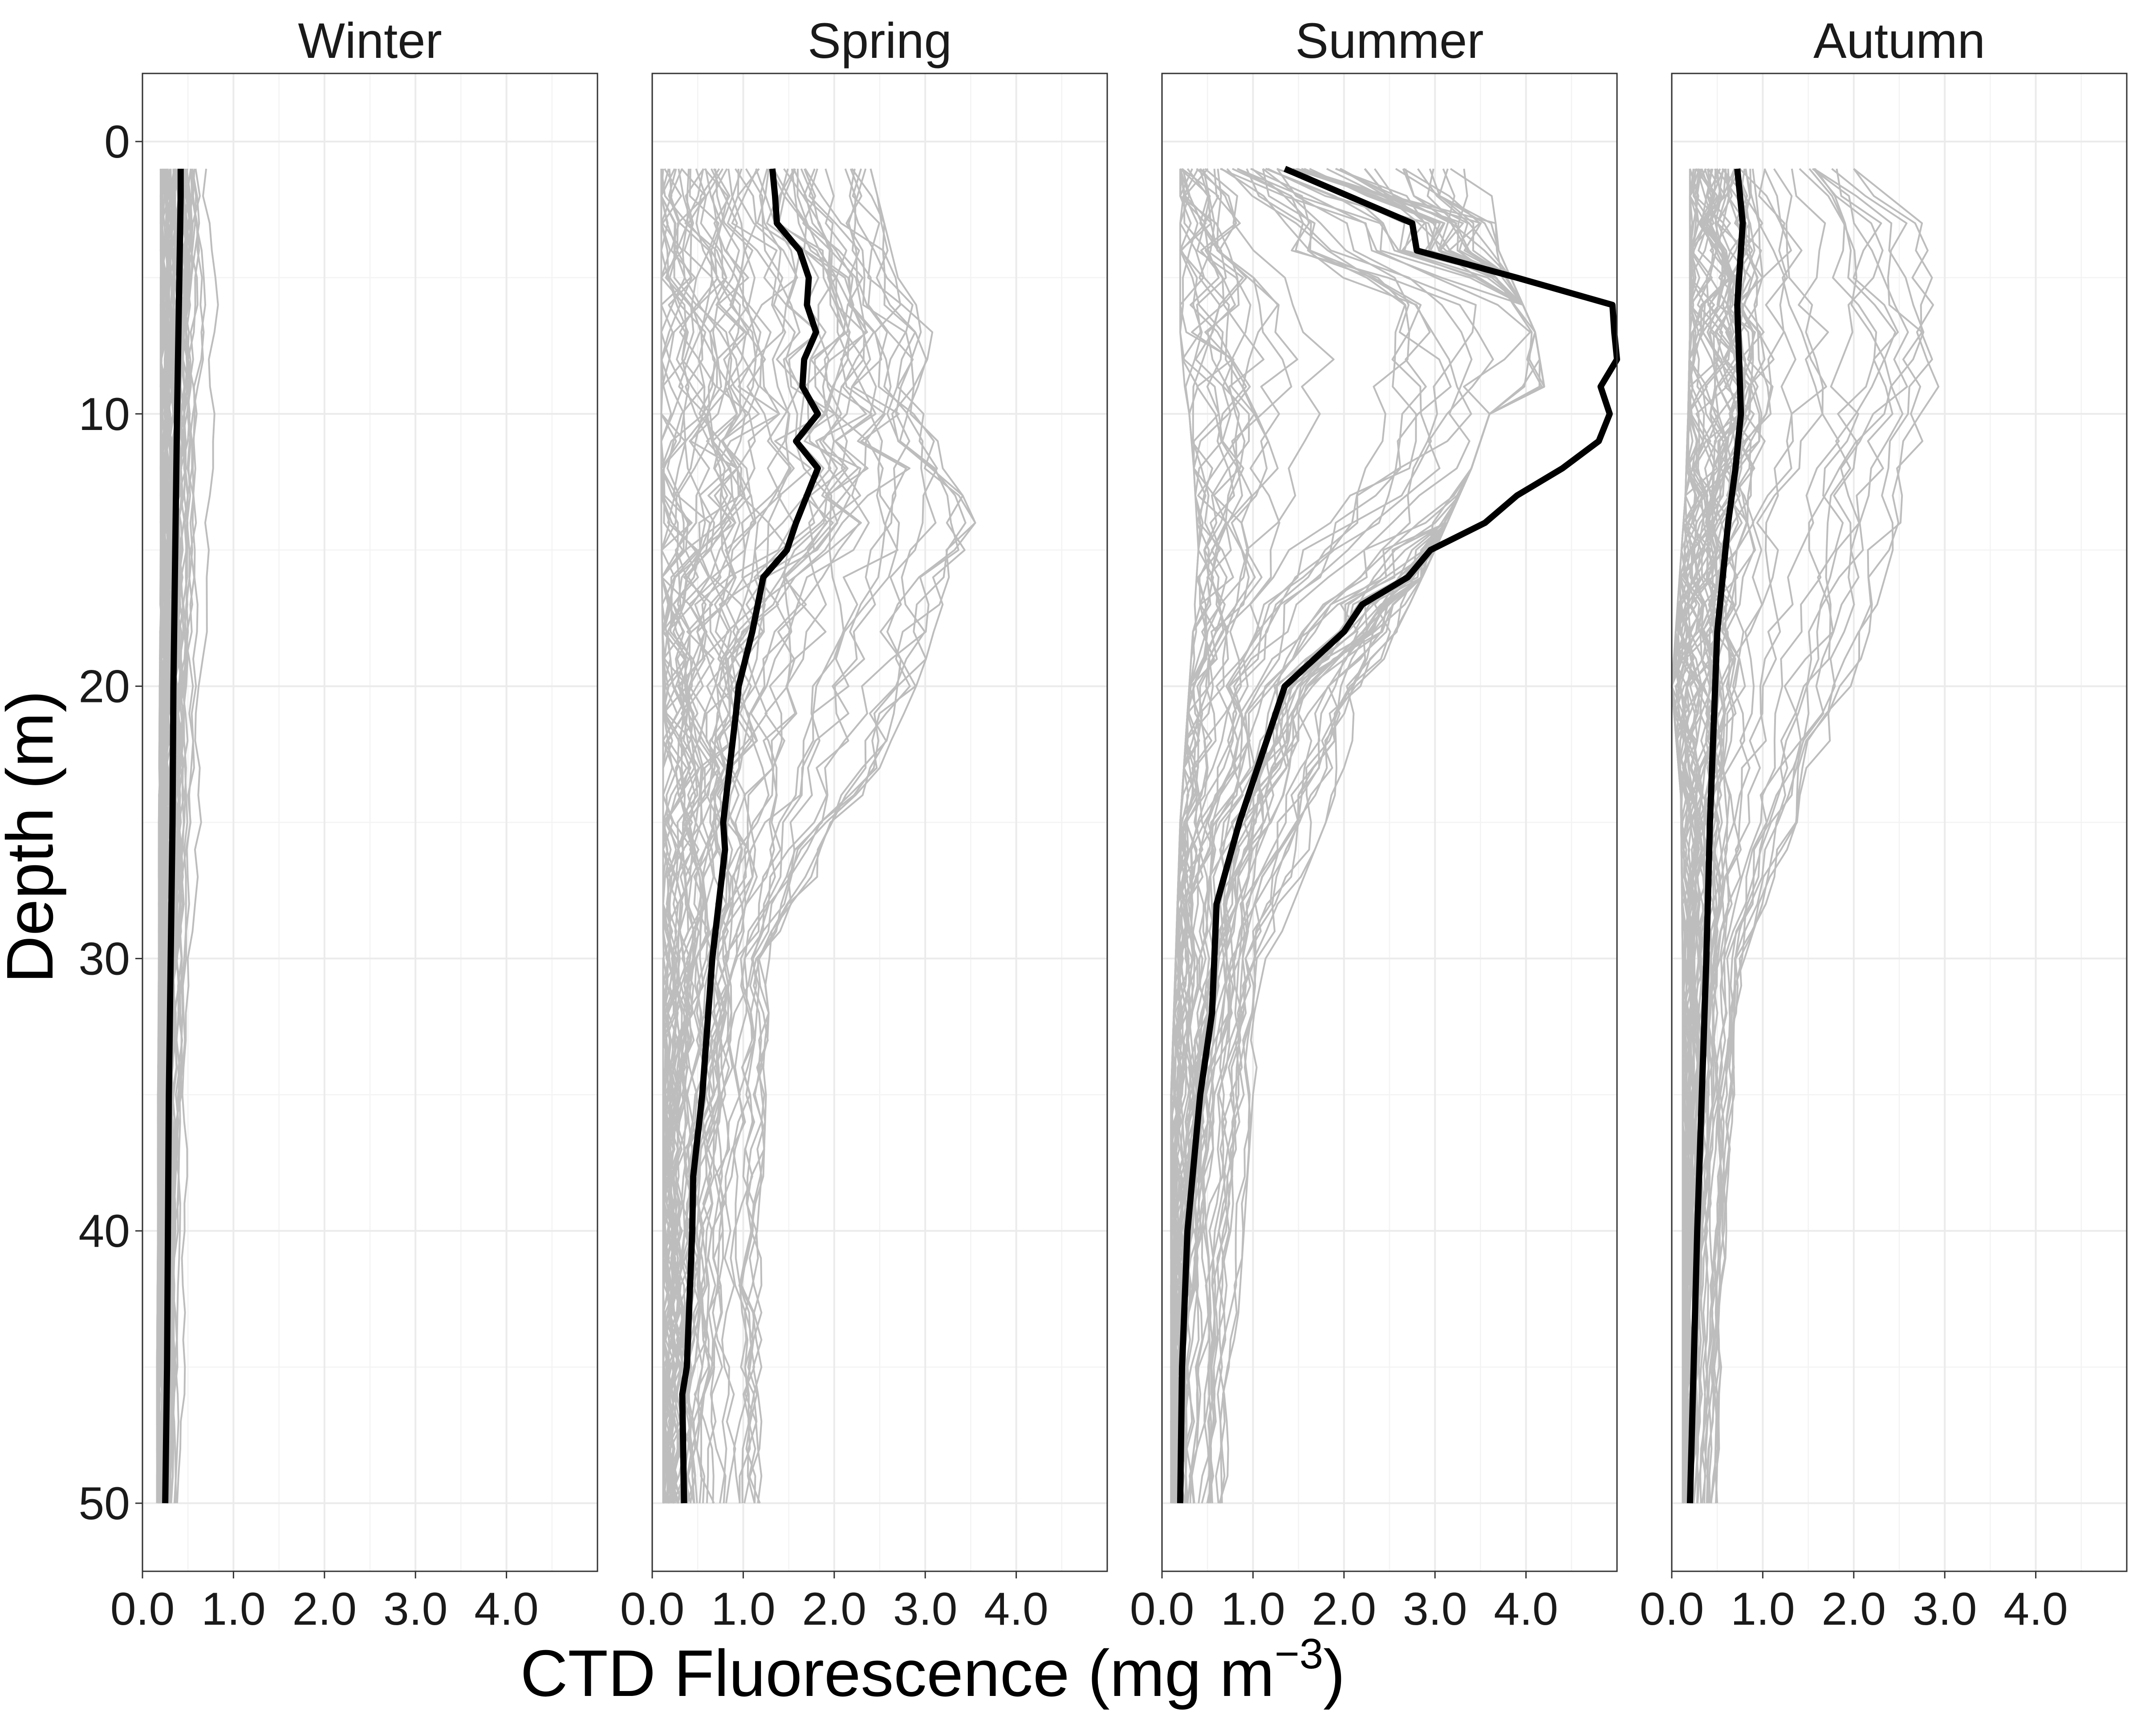 The height and width of the screenshot is (1736, 2137). Describe the element at coordinates (33, 836) in the screenshot. I see `y-axis-title: Depth (m)` at that location.